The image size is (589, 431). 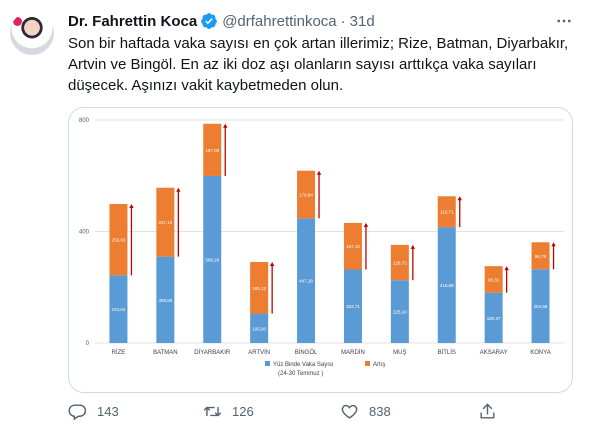 What do you see at coordinates (399, 353) in the screenshot?
I see `x-tick-label: MUŞ` at bounding box center [399, 353].